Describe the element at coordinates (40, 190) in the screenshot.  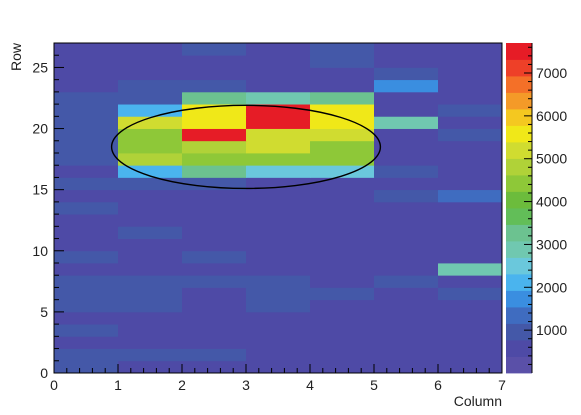
I see `y-tick-label: 15` at that location.